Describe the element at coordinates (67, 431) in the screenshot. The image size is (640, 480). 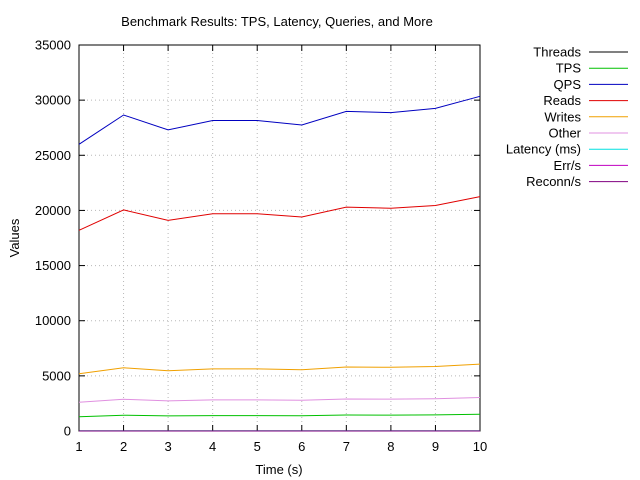
I see `y-tick-label: 0` at that location.